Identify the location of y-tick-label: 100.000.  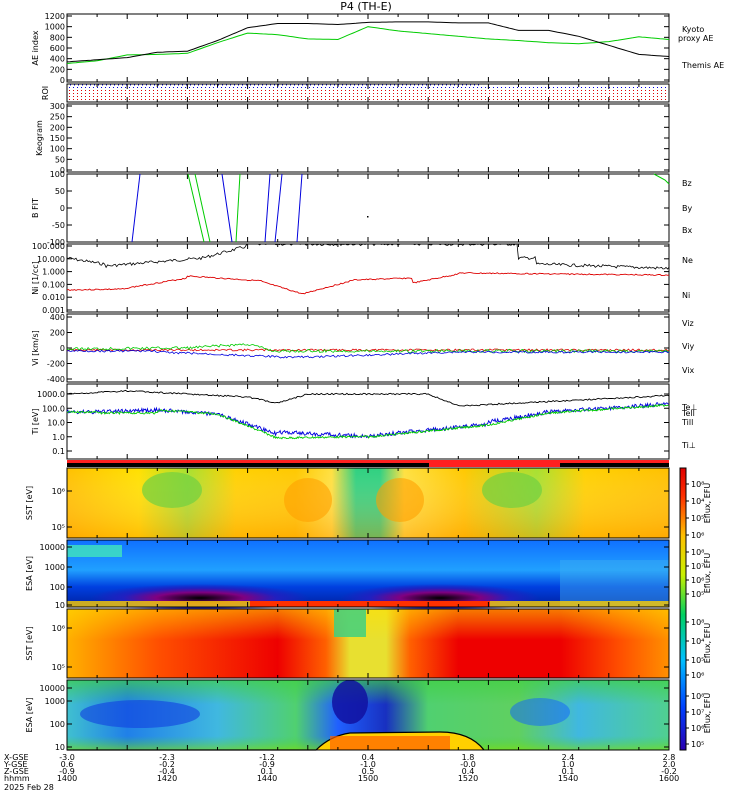
(48, 246).